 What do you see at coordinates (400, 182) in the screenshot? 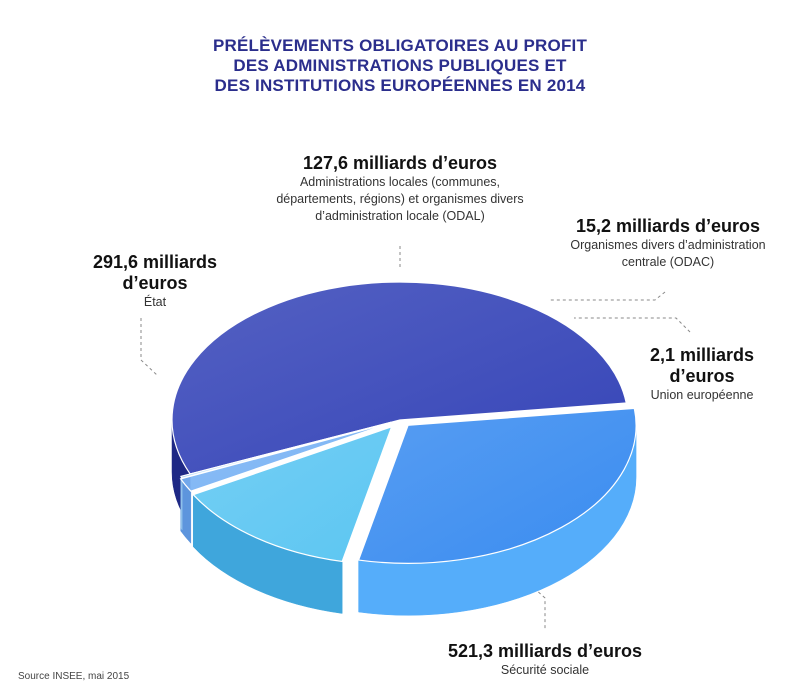
I see `label-odal-desc-1: Administrations locales (communes,` at bounding box center [400, 182].